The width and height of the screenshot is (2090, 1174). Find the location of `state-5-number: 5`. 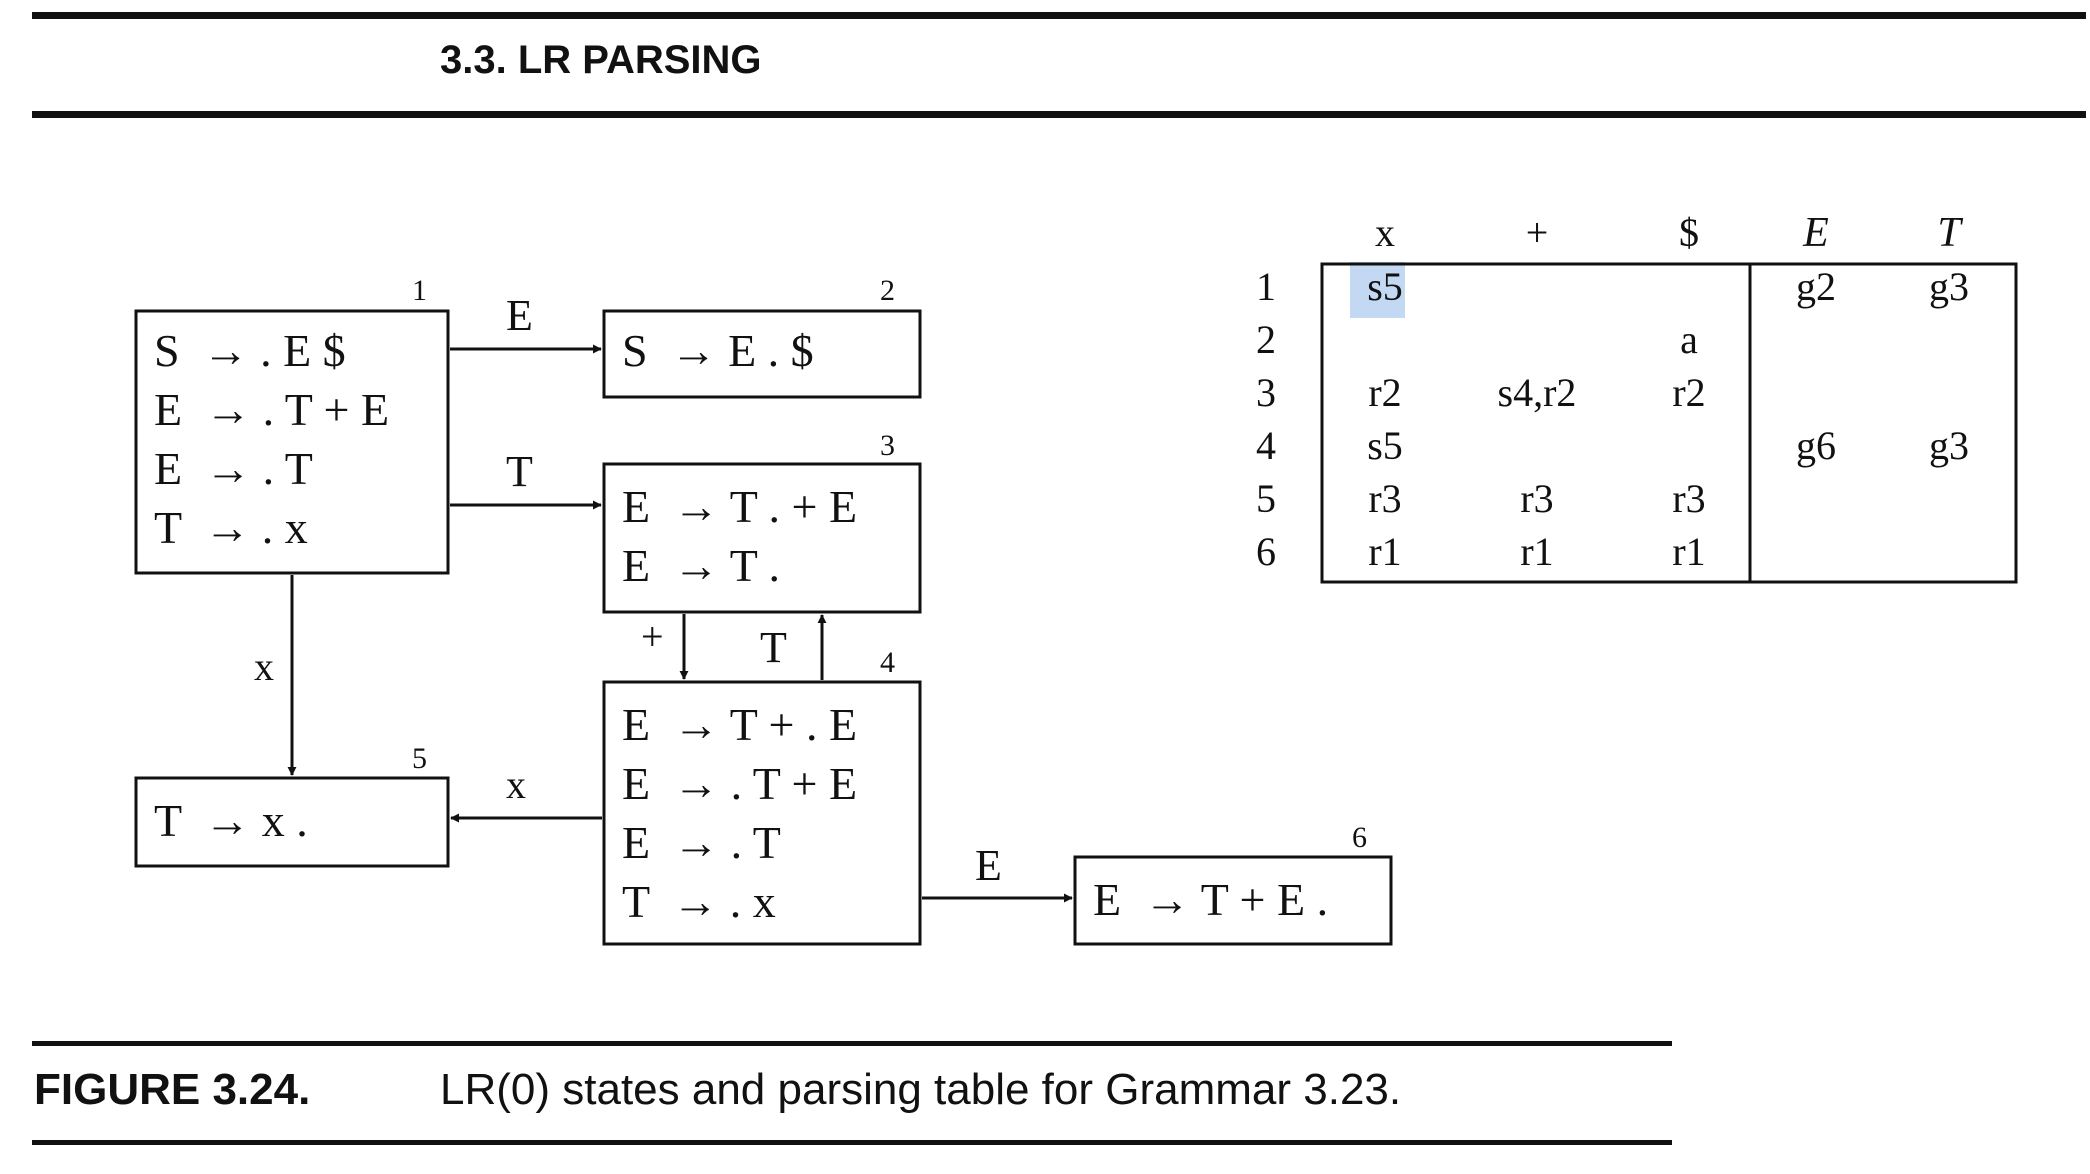

state-5-number: 5 is located at coordinates (419, 758).